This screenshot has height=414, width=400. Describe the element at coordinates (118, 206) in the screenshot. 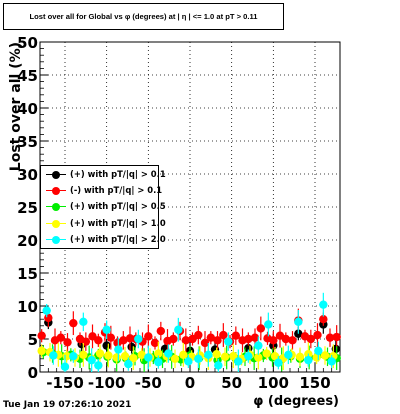

I see `legend-label: (+) with pT/|q| > 0.5` at that location.